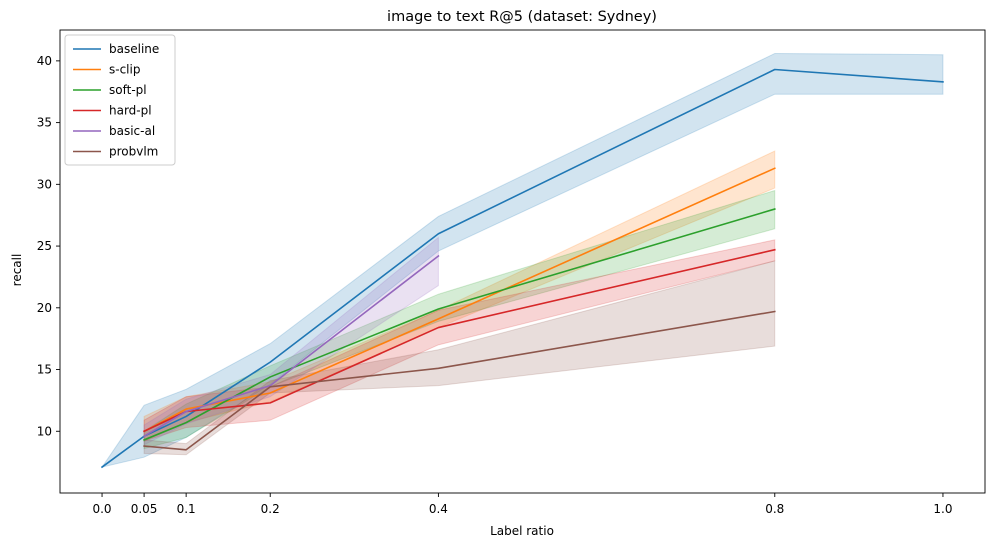 This screenshot has height=551, width=996. I want to click on x-tick-label: 0.05, so click(144, 509).